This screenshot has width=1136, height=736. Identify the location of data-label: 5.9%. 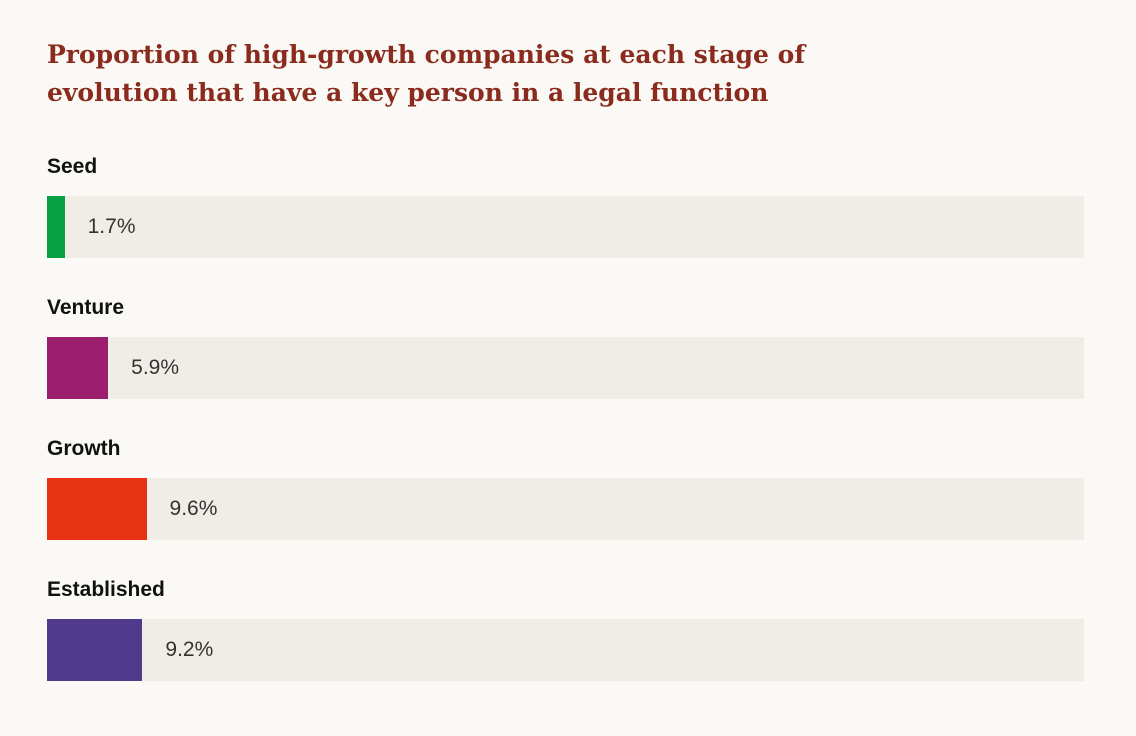
(155, 367).